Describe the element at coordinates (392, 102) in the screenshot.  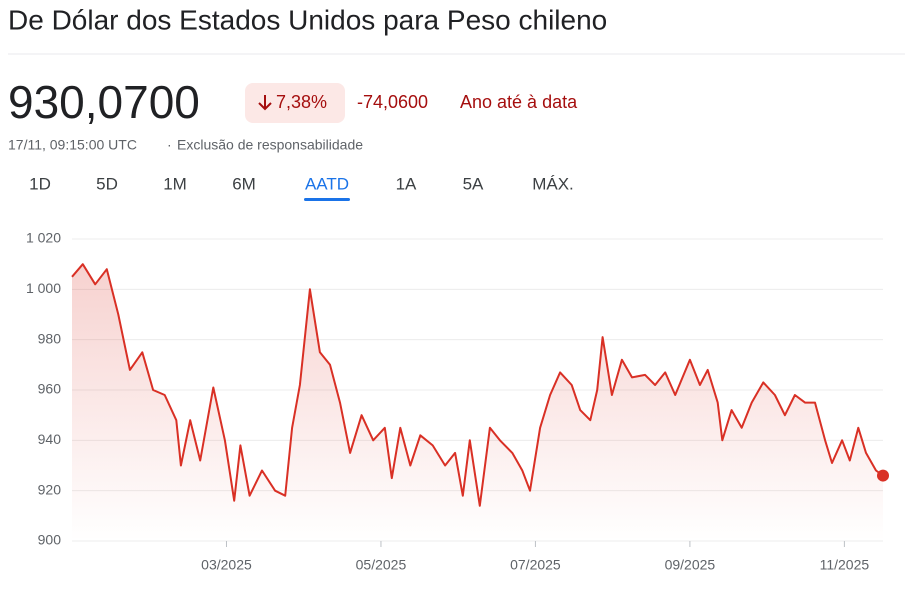
I see `change: -74,0600` at that location.